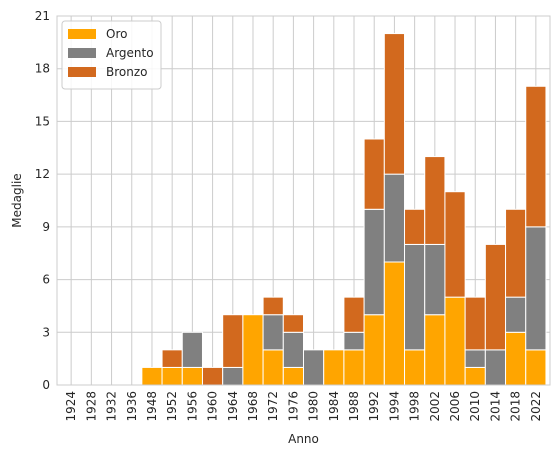  Describe the element at coordinates (334, 367) in the screenshot. I see `bar-oro-1984` at that location.